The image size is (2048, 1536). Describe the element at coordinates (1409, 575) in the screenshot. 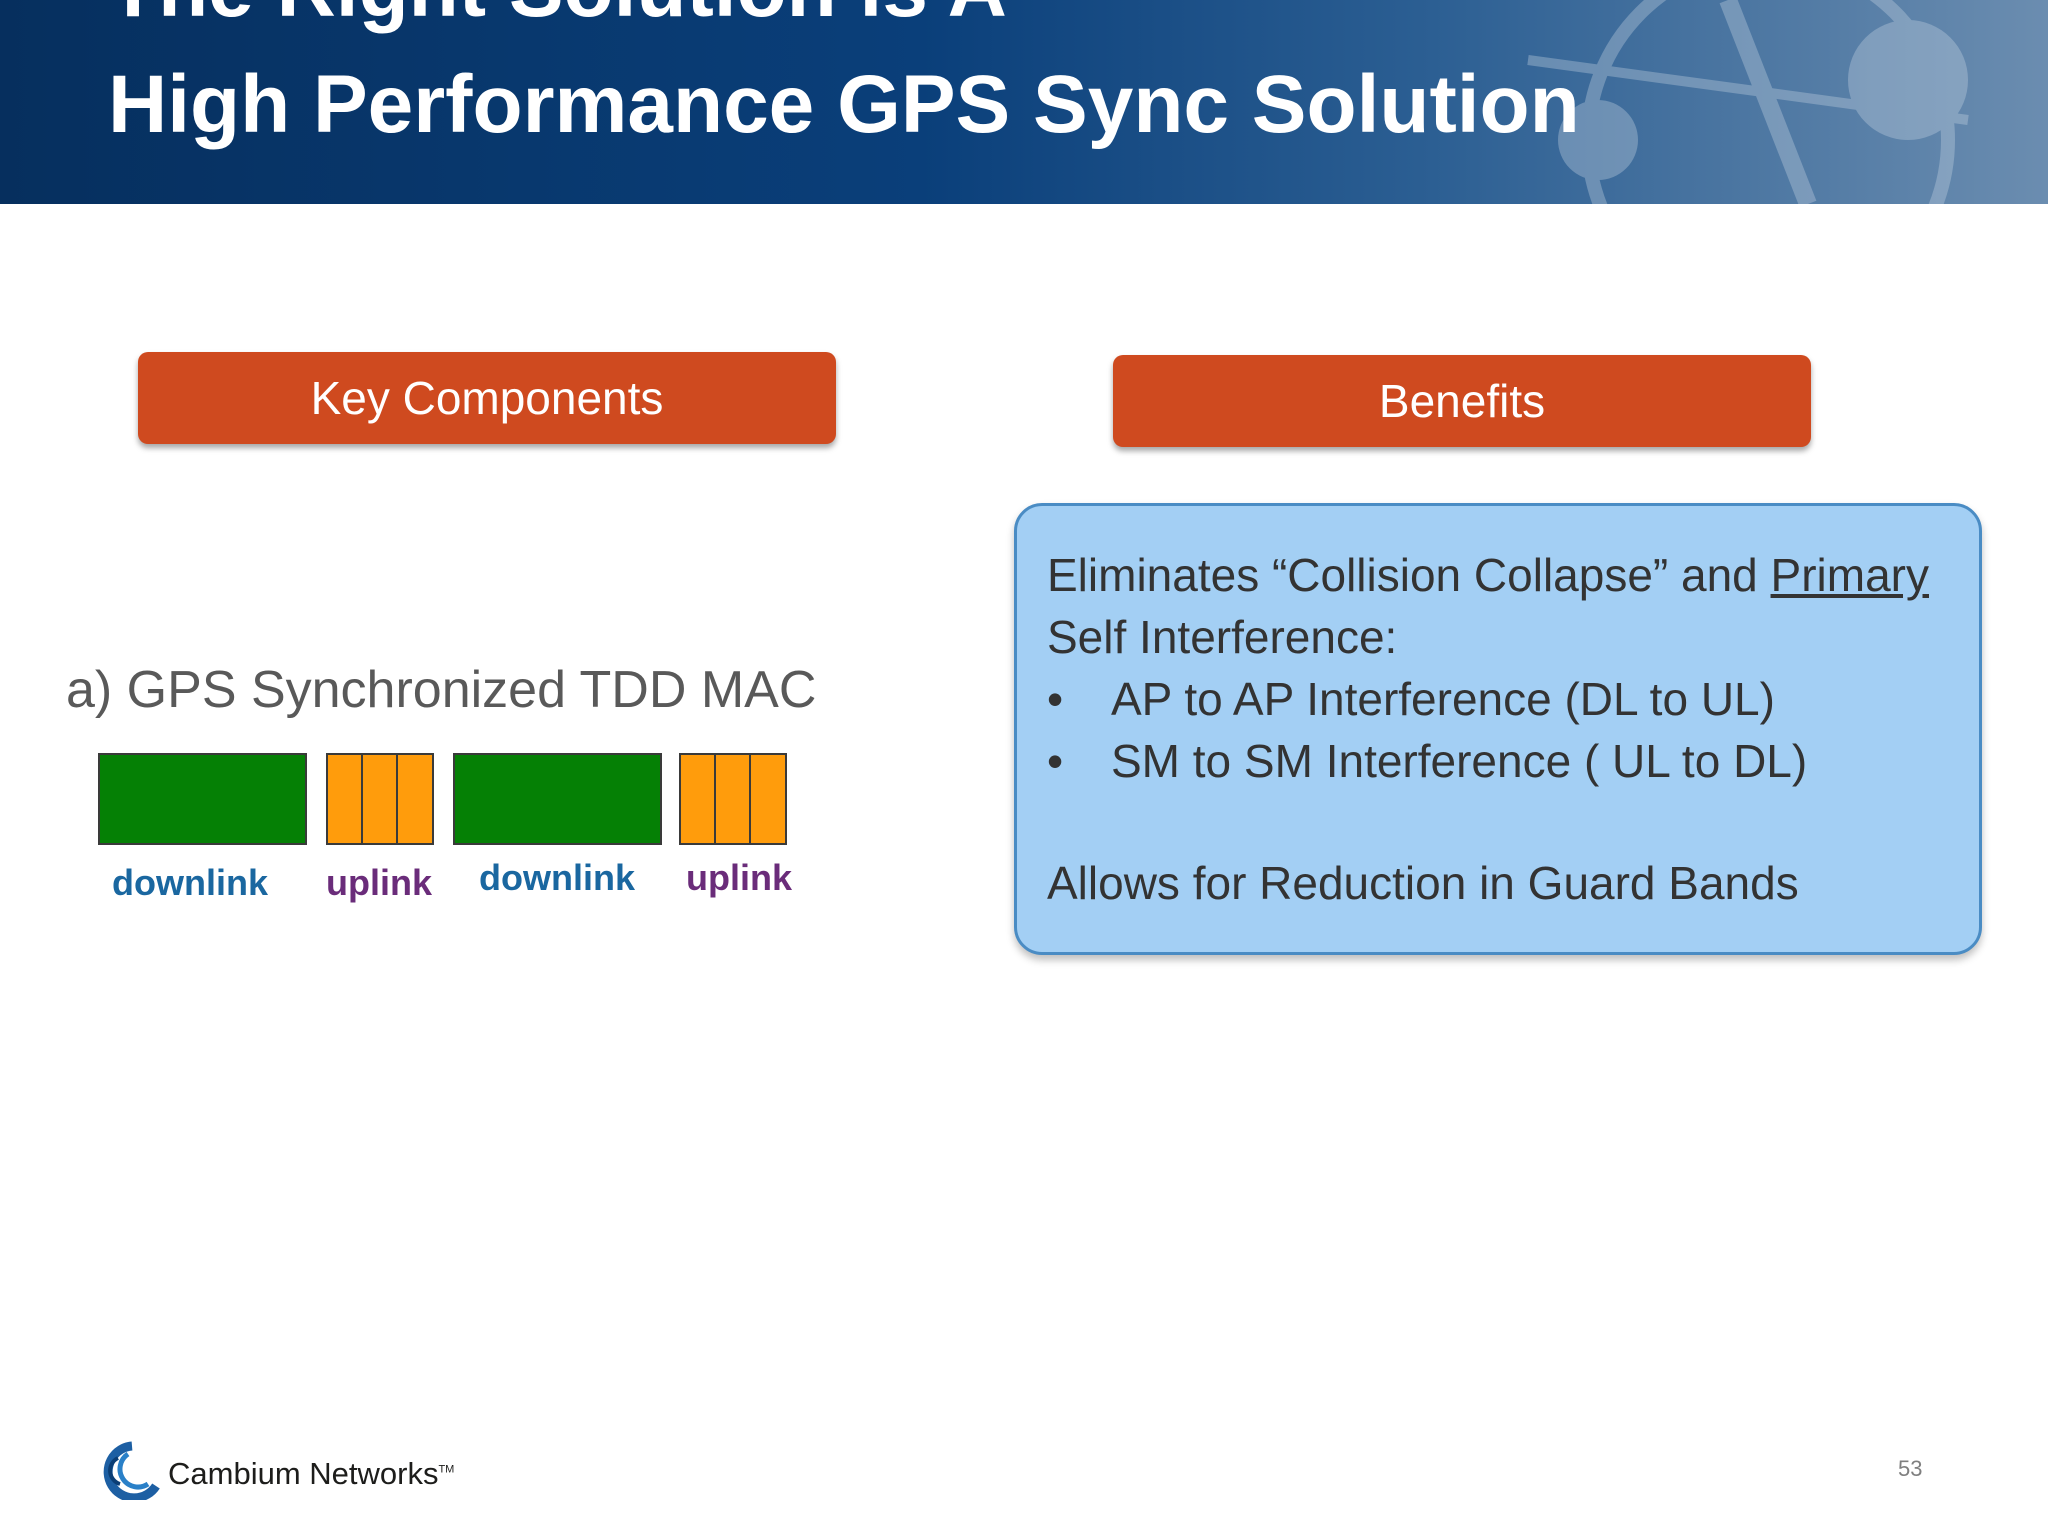

I see `benefits-intro-text: Eliminates “Collision Collapse” and` at that location.